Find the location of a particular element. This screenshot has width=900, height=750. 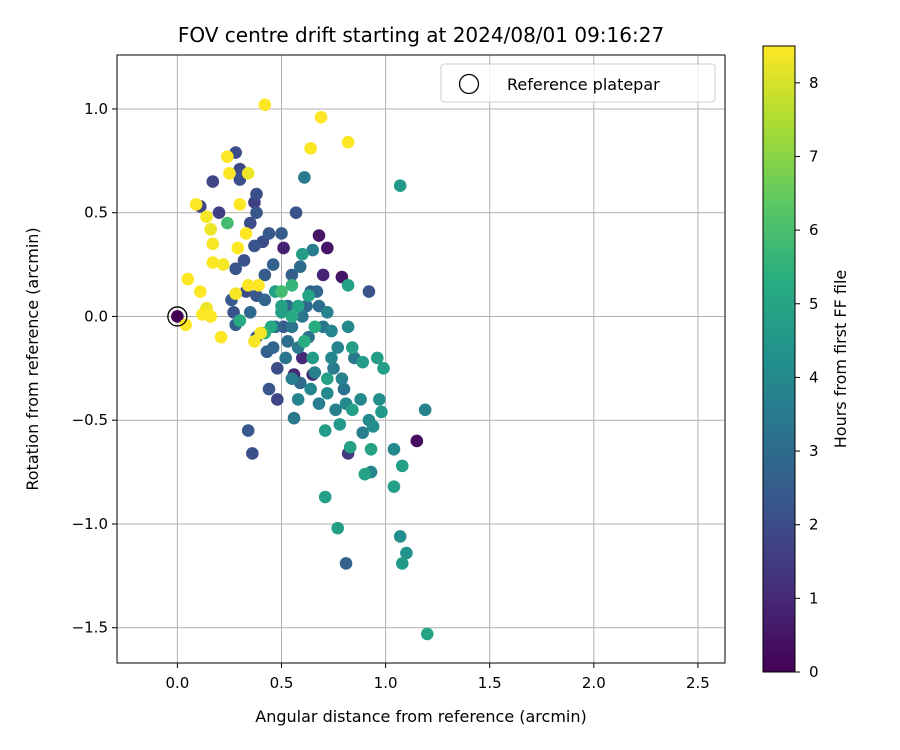

colorbar-tick-label: 6 is located at coordinates (814, 230).